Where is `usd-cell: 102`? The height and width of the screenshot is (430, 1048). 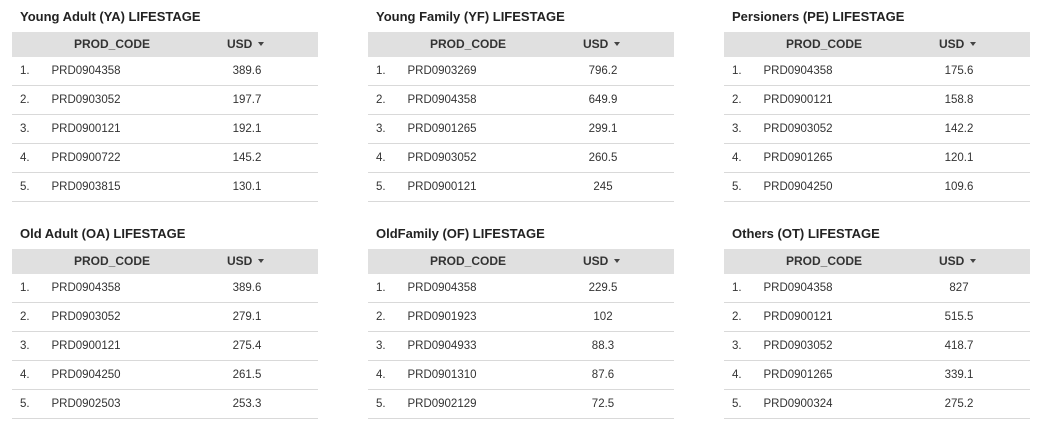
usd-cell: 102 is located at coordinates (603, 317).